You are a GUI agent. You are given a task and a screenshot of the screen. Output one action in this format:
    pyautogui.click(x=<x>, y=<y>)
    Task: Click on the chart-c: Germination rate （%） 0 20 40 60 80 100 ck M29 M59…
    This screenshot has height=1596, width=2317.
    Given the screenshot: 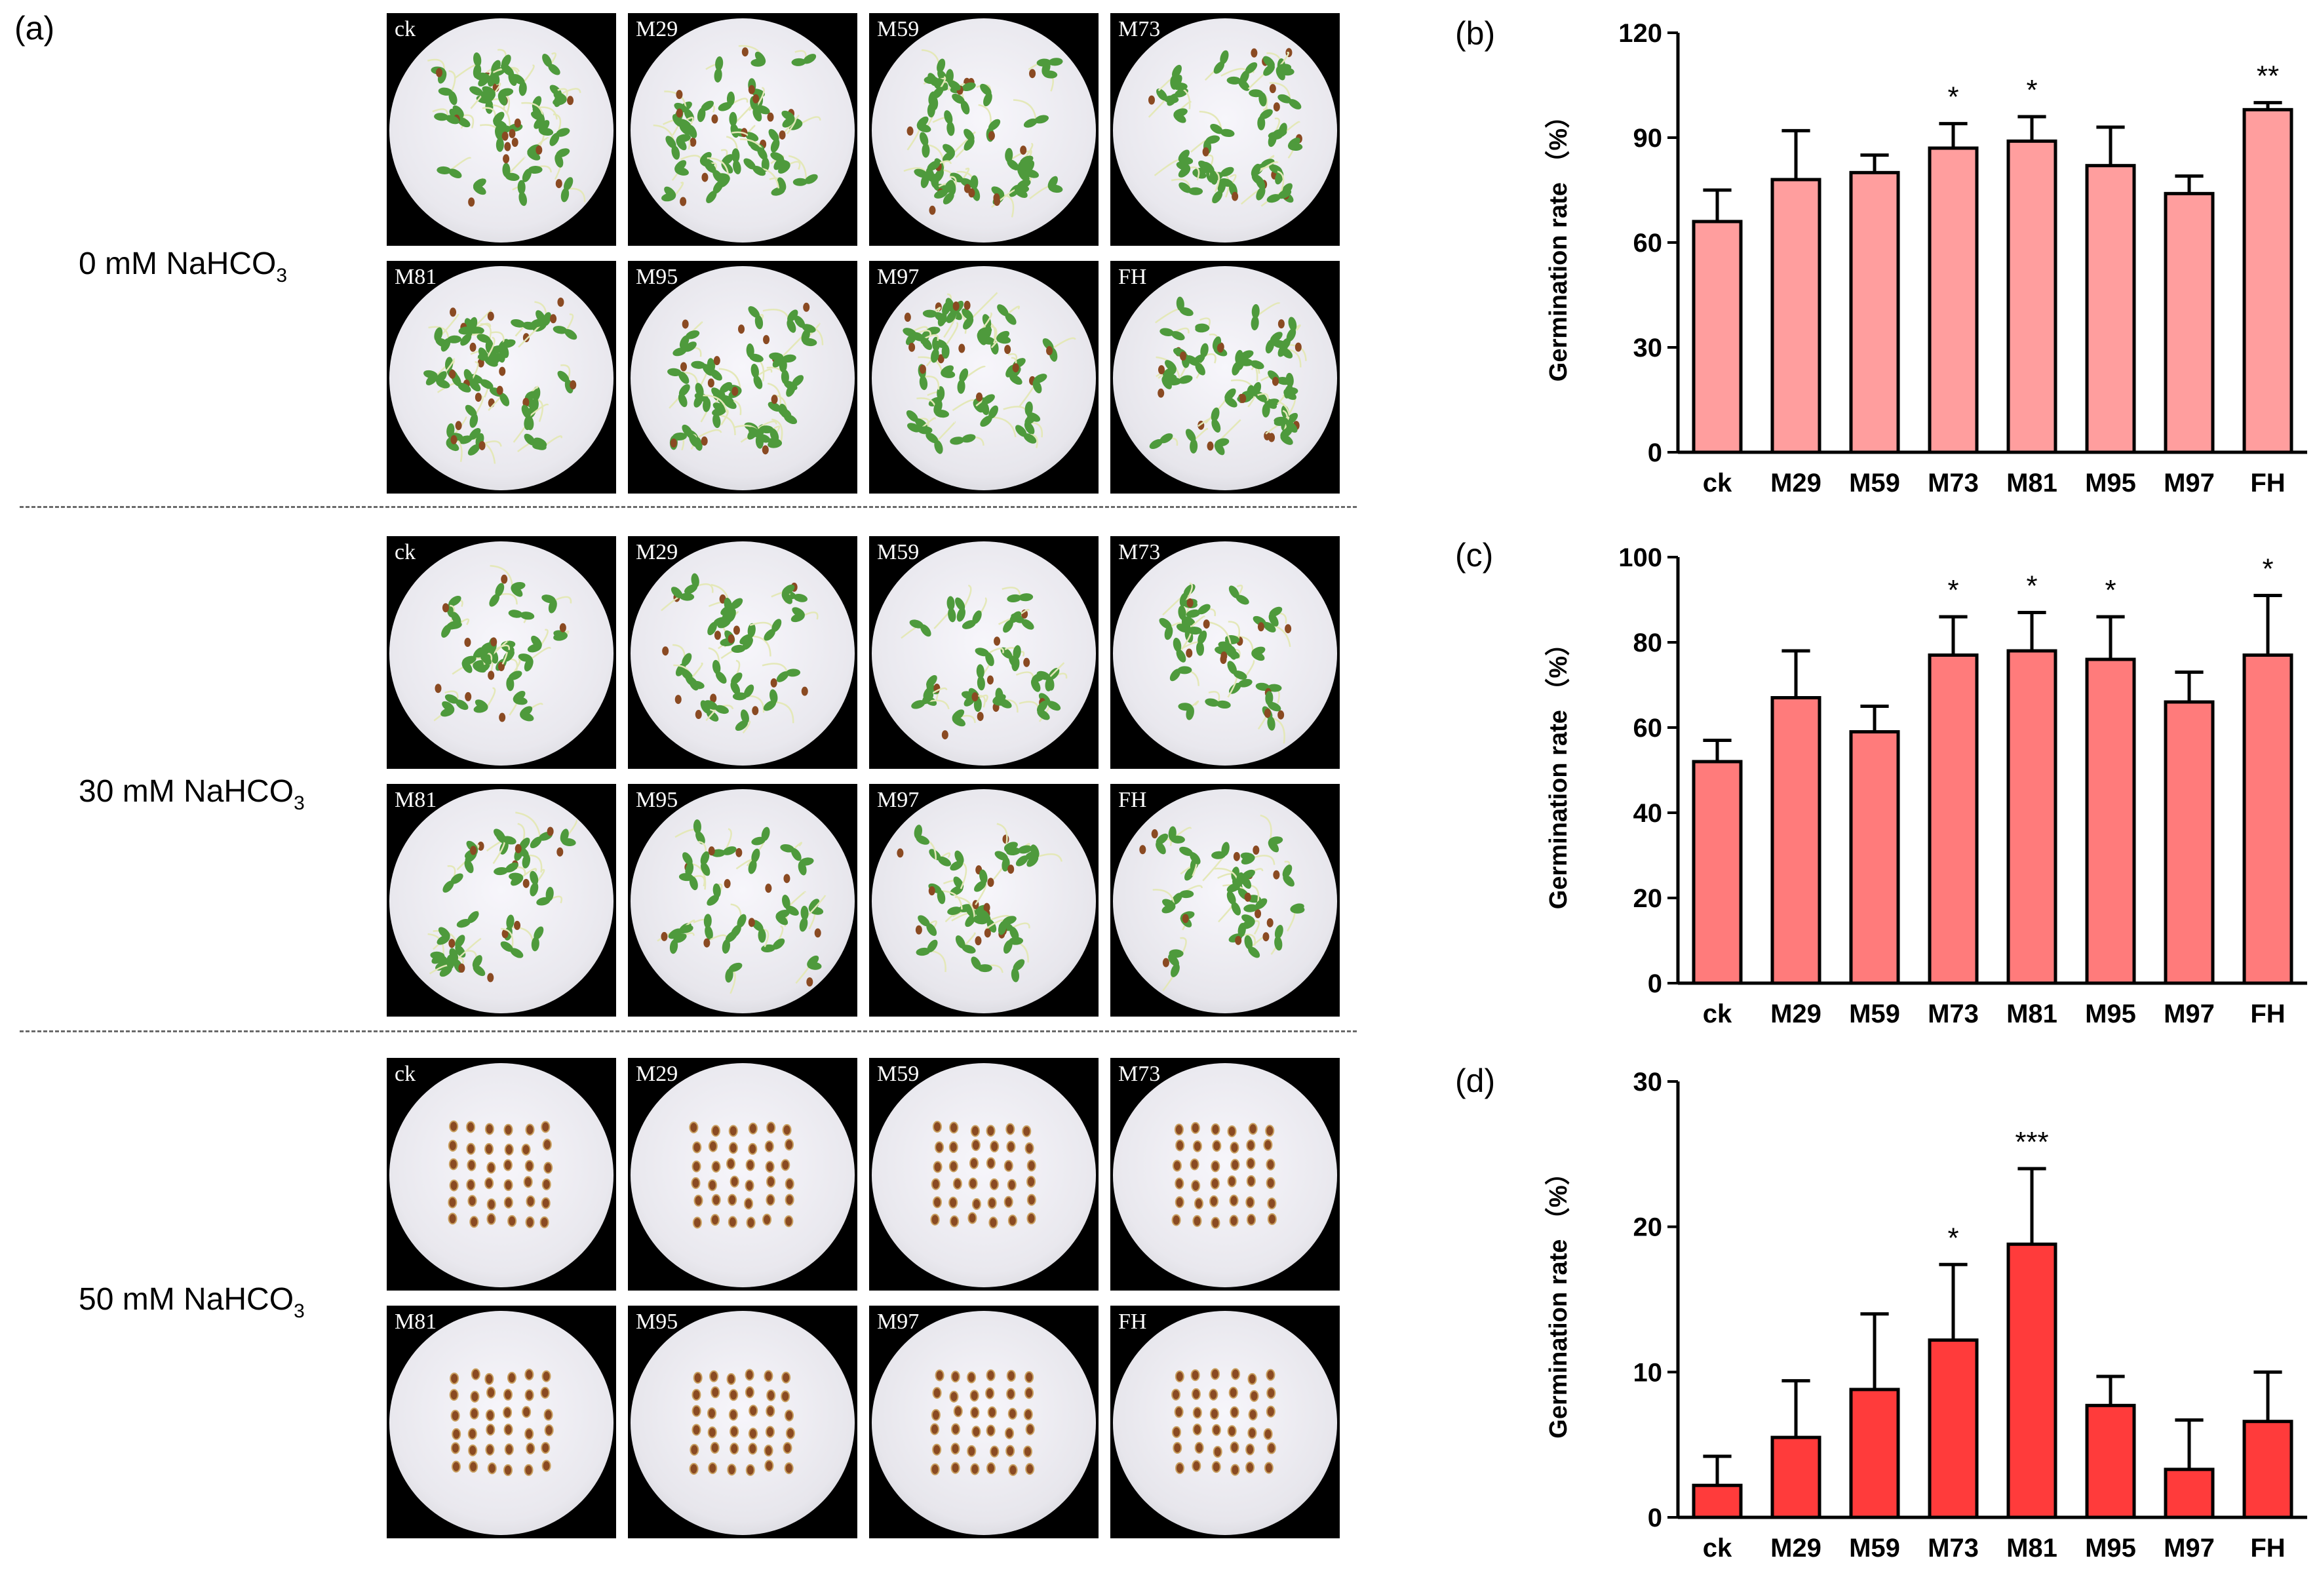 What is the action you would take?
    pyautogui.click(x=1926, y=785)
    